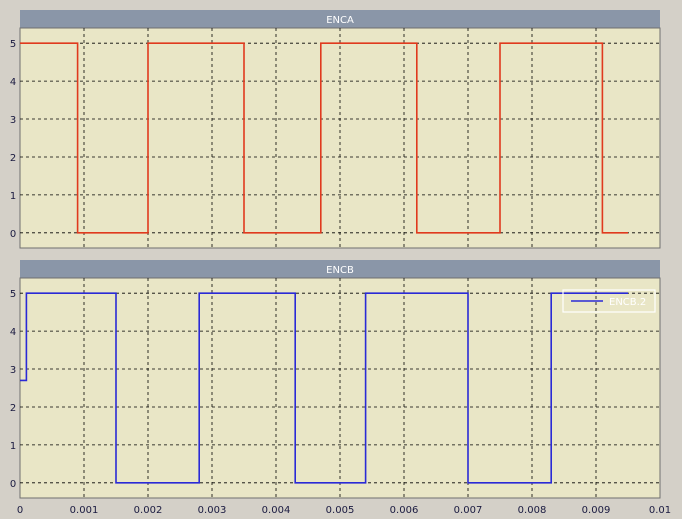 The height and width of the screenshot is (519, 682). I want to click on x-tick-label: 0.005, so click(340, 510).